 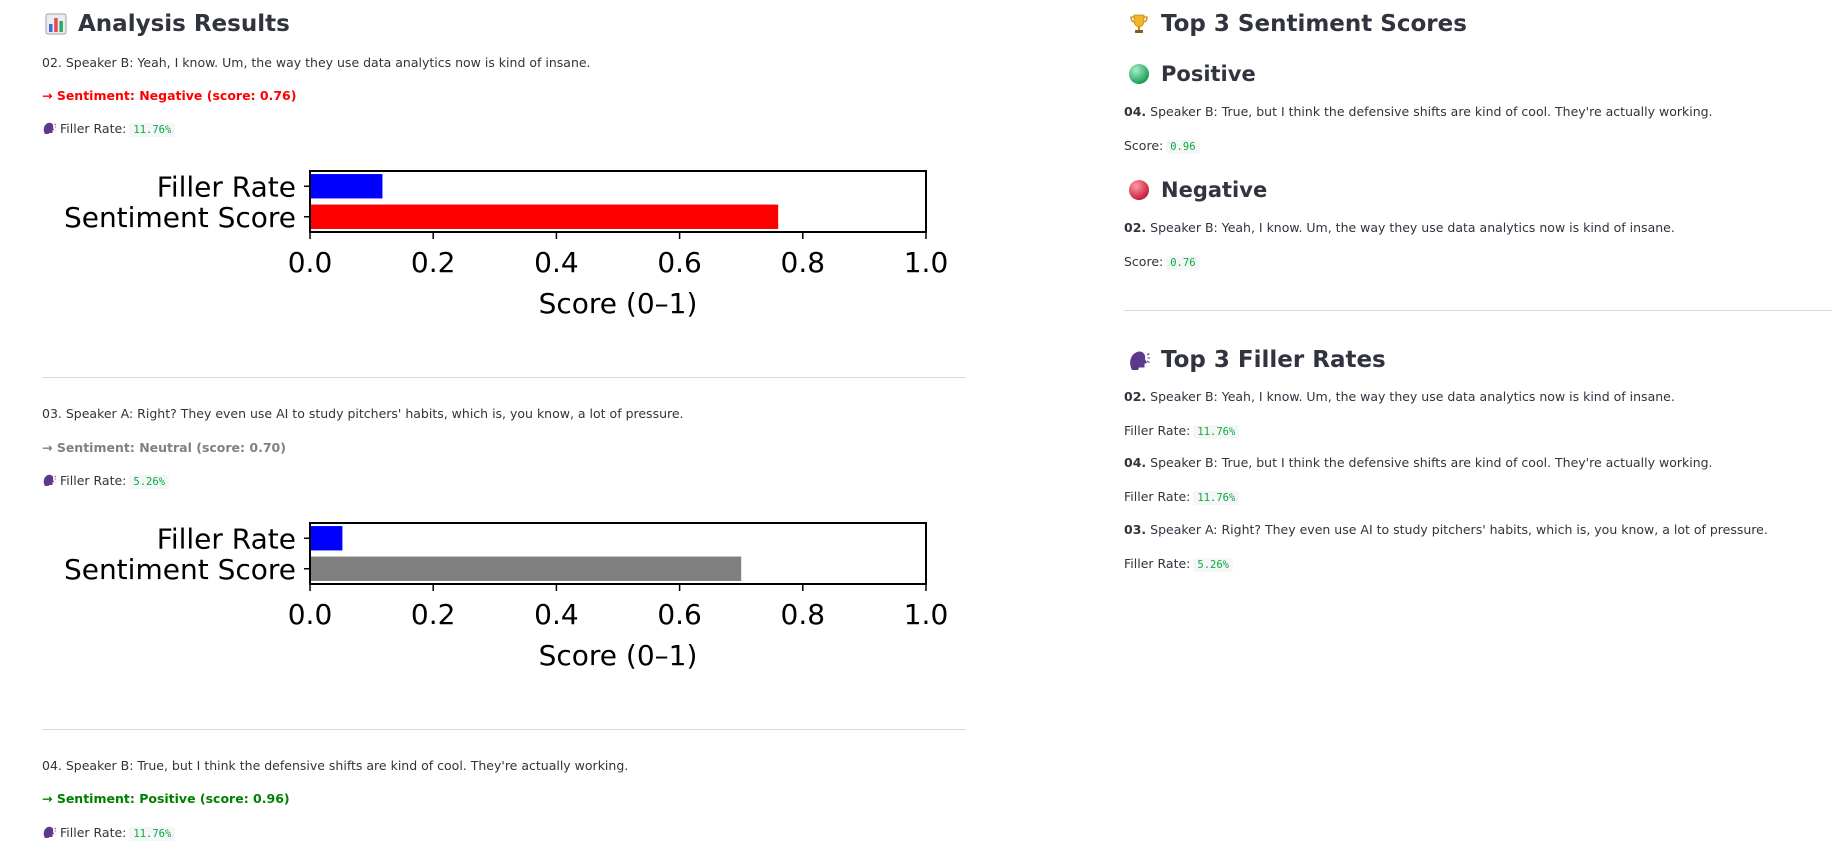 What do you see at coordinates (166, 798) in the screenshot?
I see `sentiment-result: → Sentiment: Positive (score: 0.96)` at bounding box center [166, 798].